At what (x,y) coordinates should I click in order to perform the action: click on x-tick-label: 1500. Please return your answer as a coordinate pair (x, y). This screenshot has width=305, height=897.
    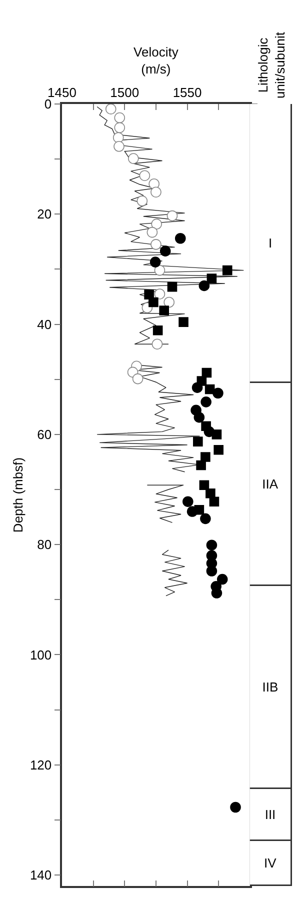
    Looking at the image, I should click on (125, 92).